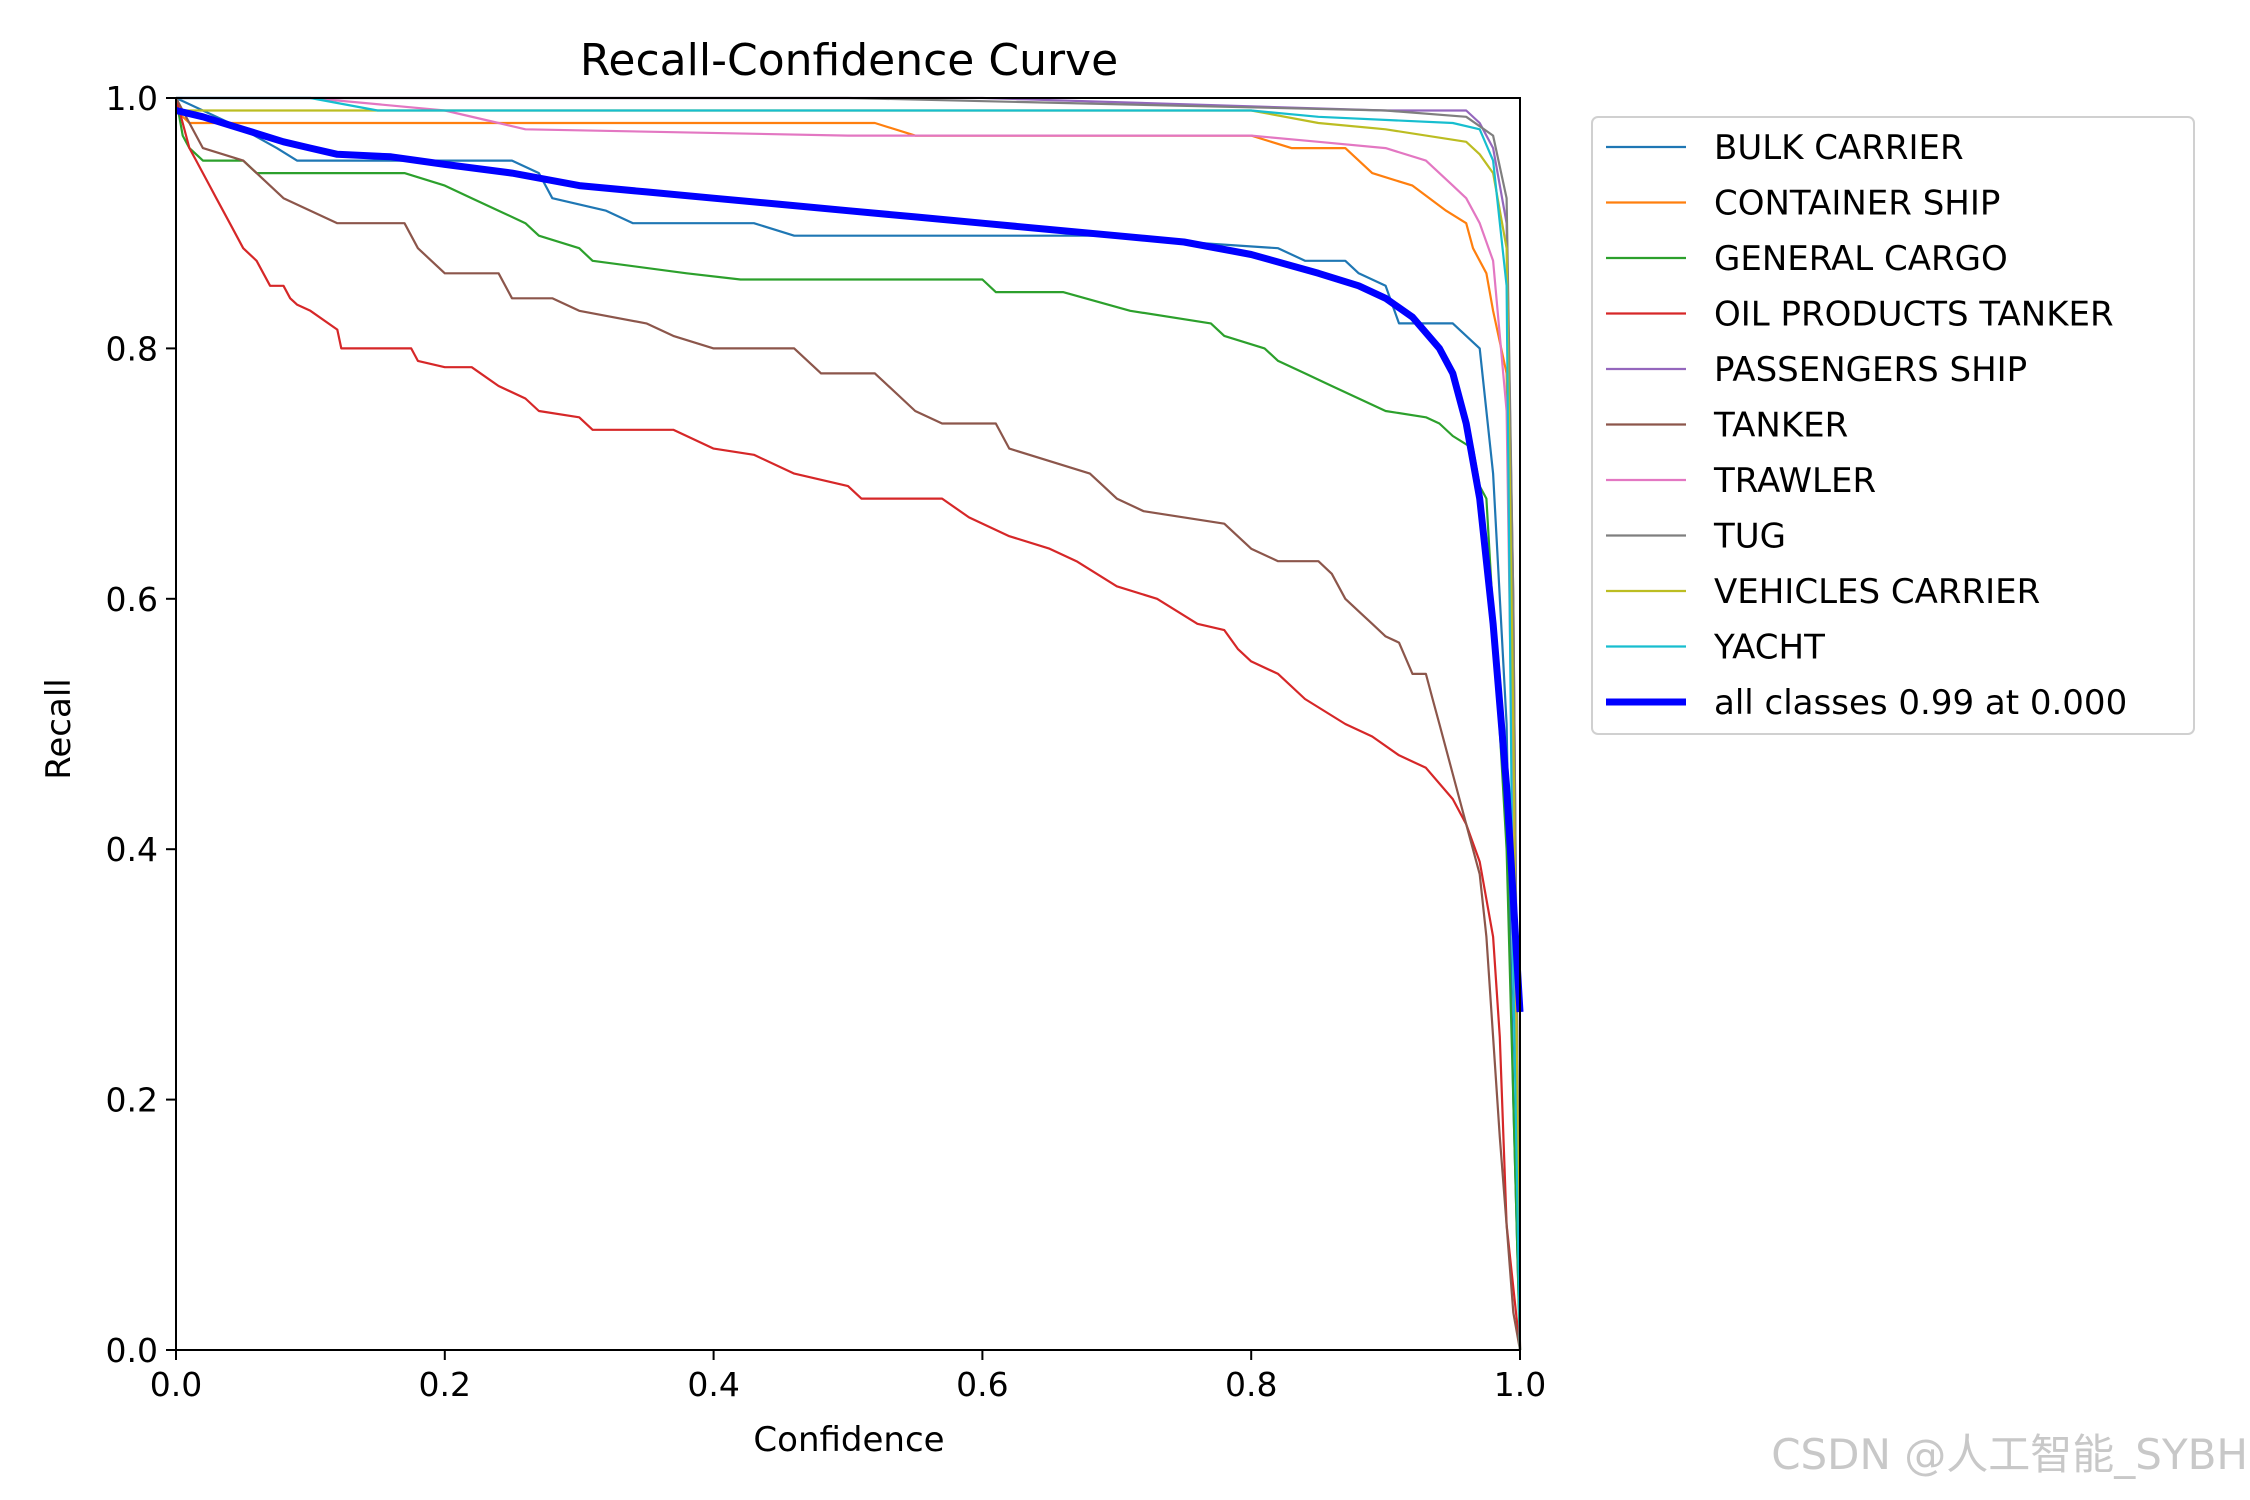 This screenshot has width=2250, height=1500. I want to click on legend-label-8: VEHICLES CARRIER, so click(1877, 592).